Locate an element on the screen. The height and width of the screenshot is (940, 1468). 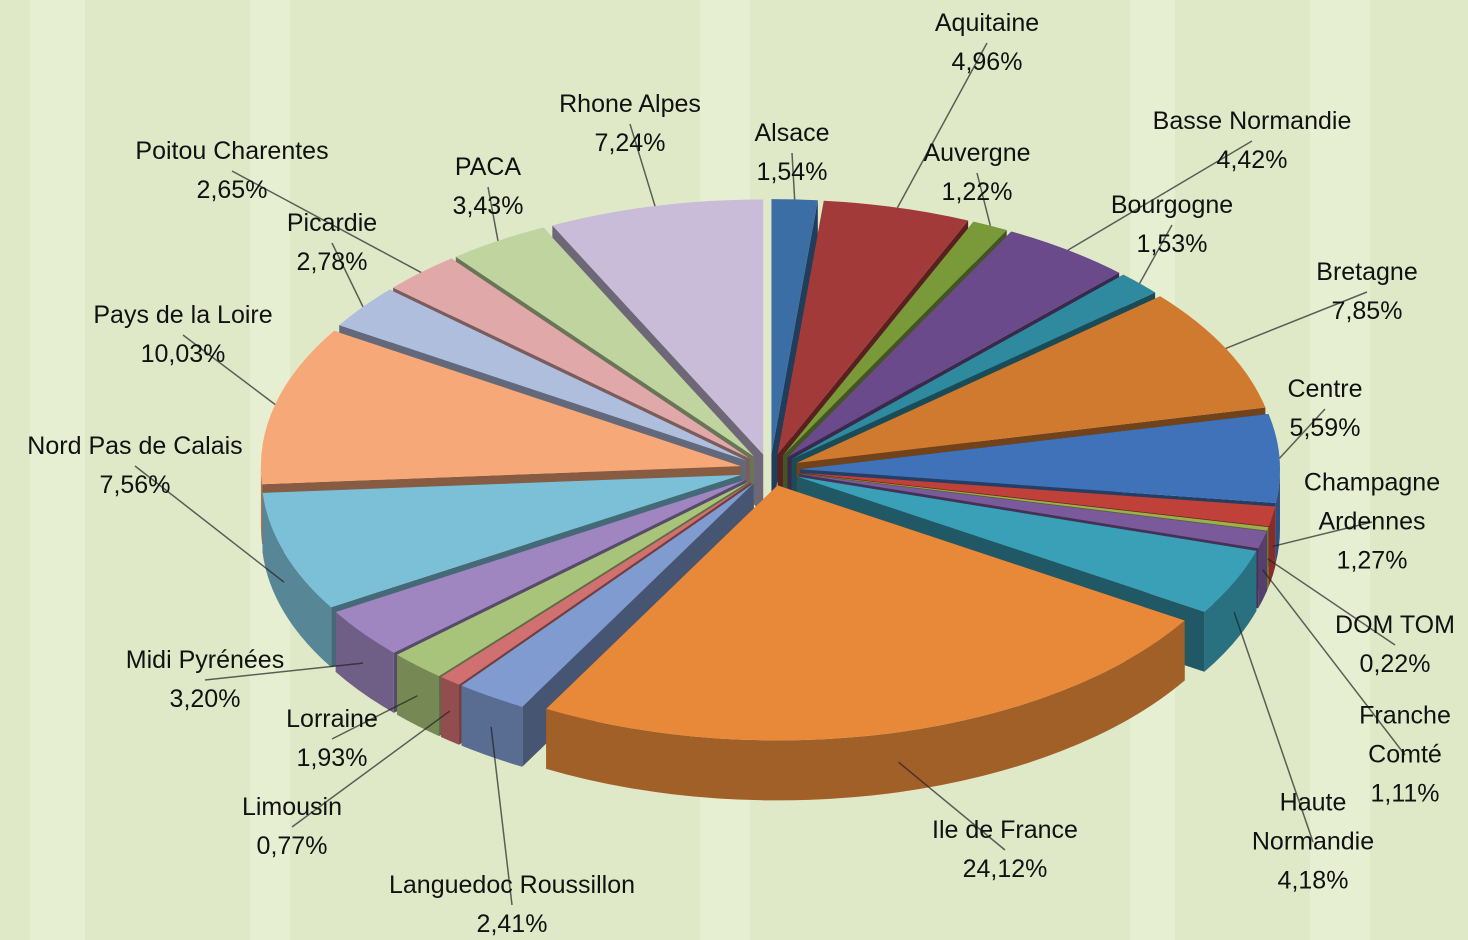
category-label: Alsace is located at coordinates (792, 133).